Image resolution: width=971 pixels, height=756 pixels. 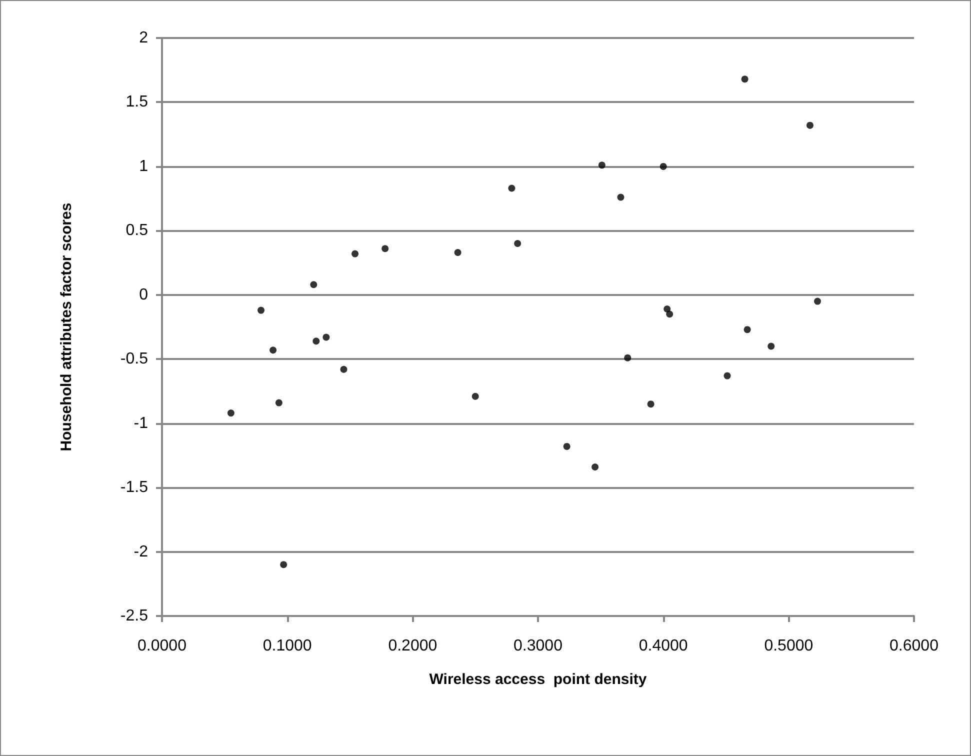 I want to click on y-tick-label: -1.5, so click(x=134, y=487).